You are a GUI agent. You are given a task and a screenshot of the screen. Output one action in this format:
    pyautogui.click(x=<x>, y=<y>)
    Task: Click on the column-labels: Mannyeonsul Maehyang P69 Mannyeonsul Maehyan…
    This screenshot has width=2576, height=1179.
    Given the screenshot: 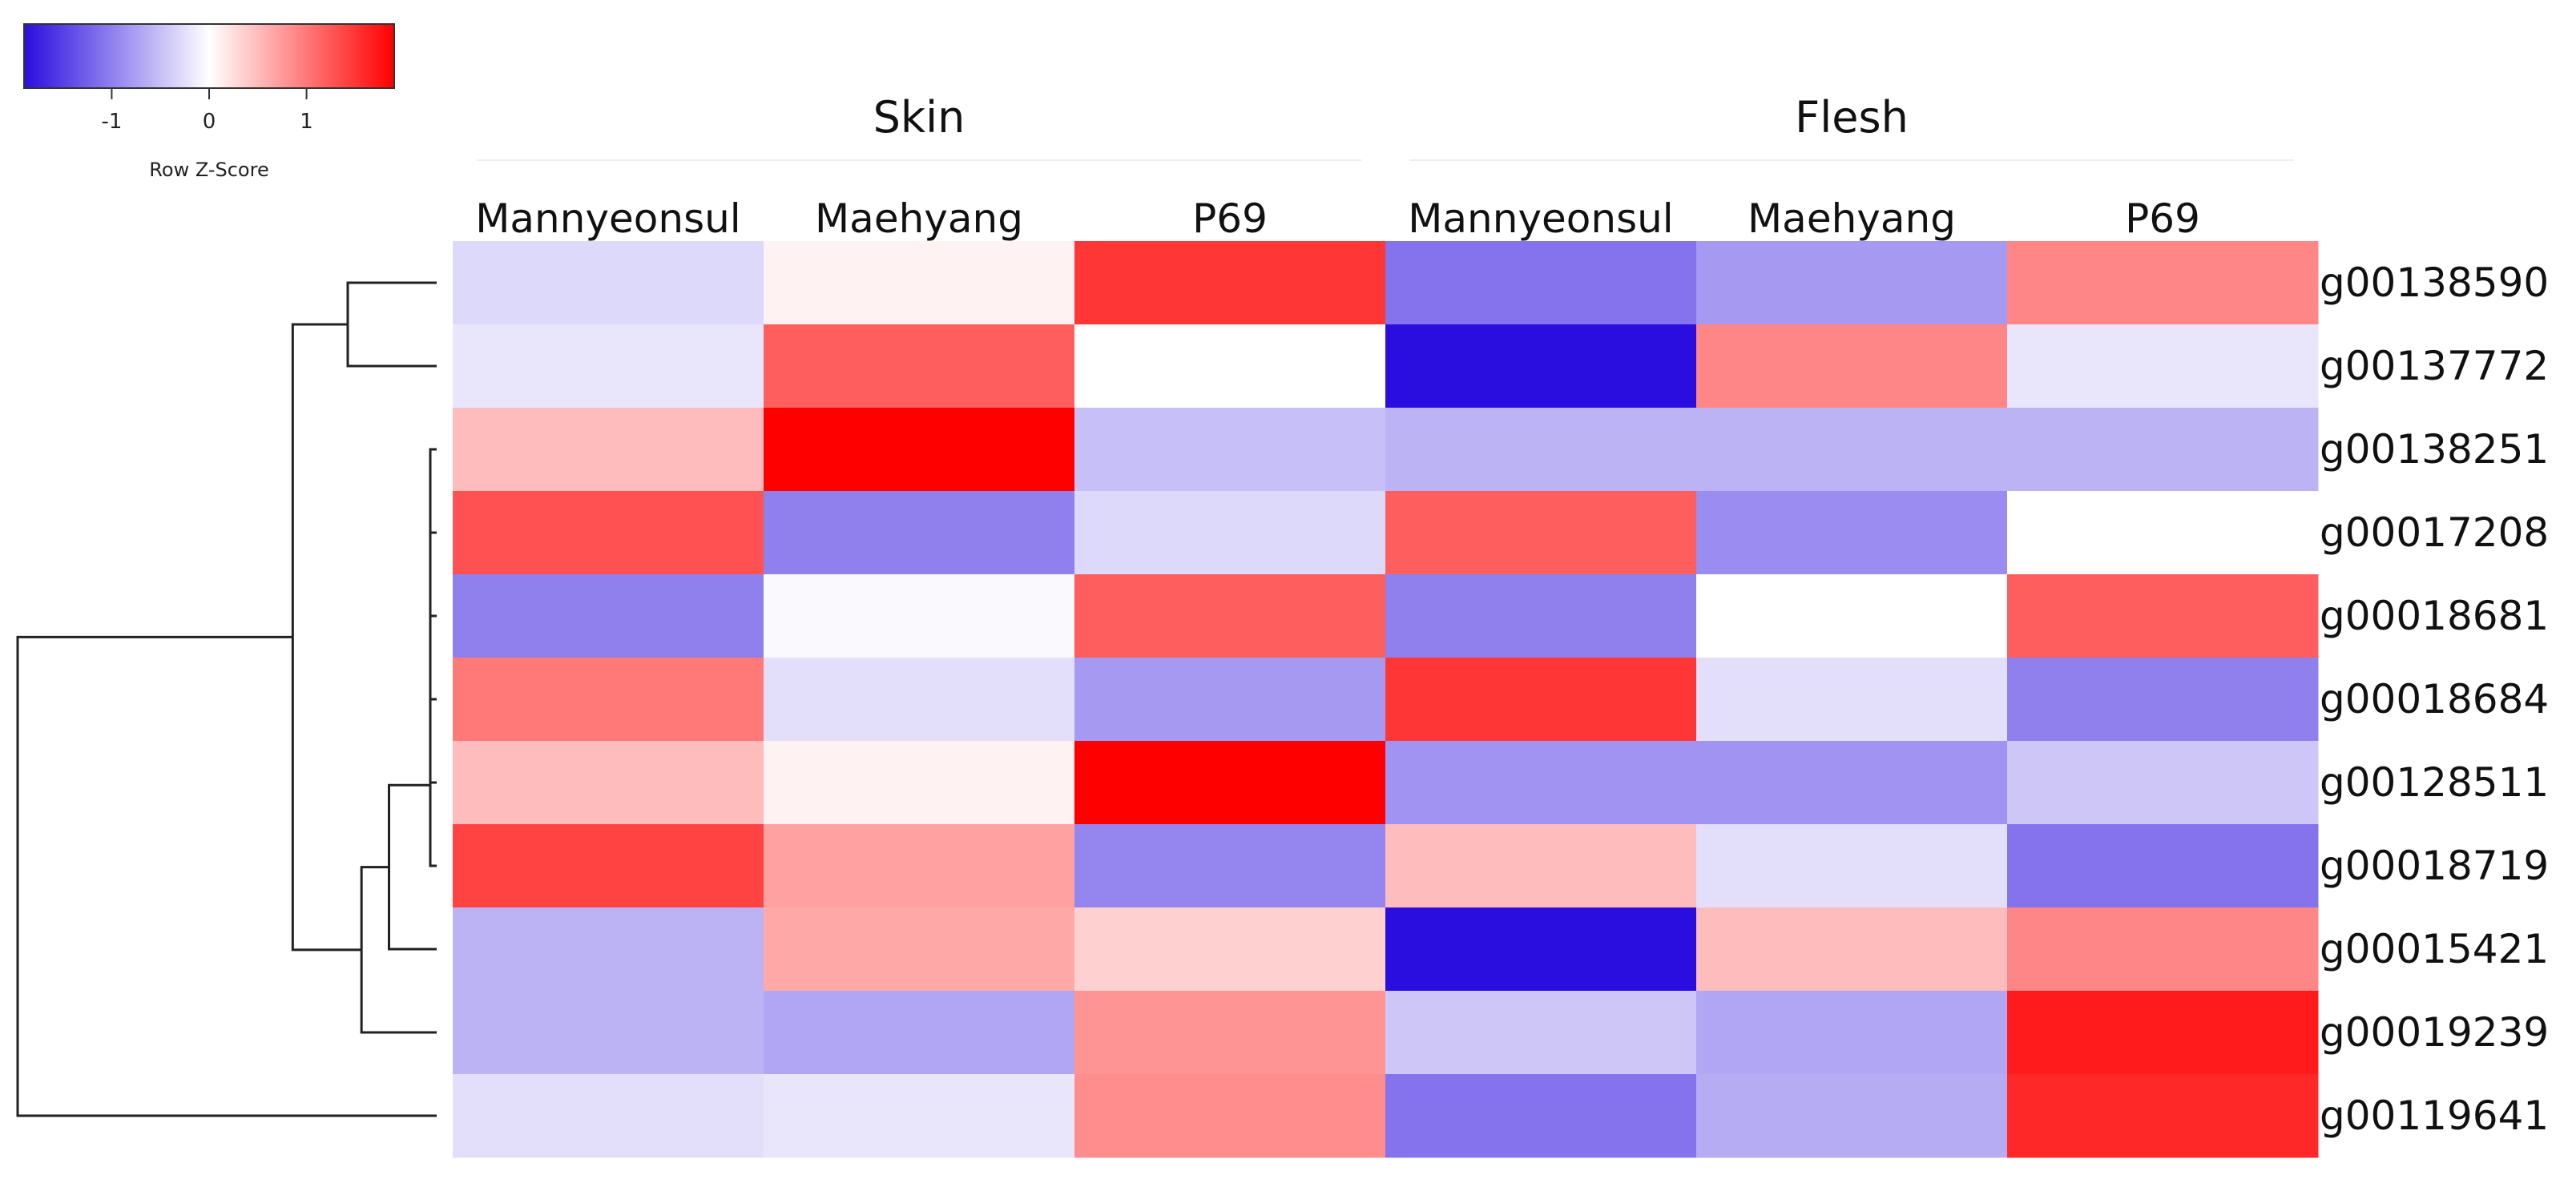 What is the action you would take?
    pyautogui.click(x=1337, y=218)
    